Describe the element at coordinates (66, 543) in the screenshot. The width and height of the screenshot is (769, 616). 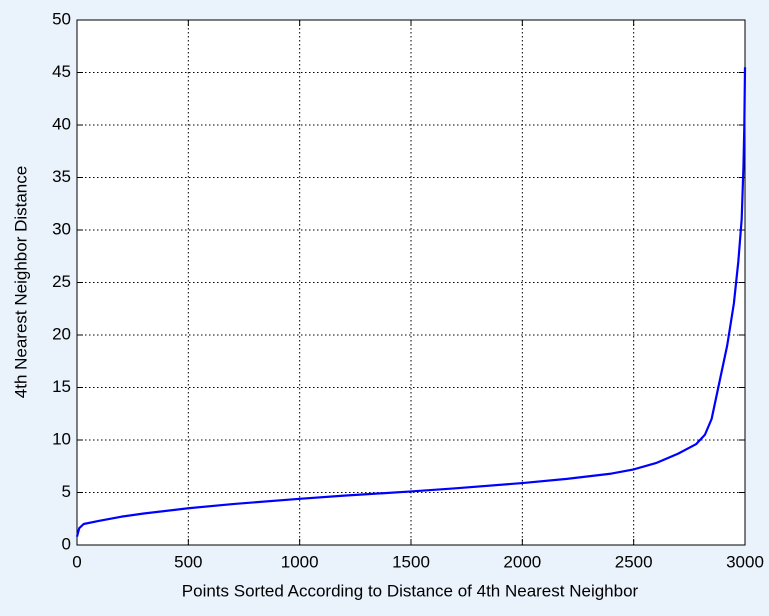
I see `y-tick-label: 0` at that location.